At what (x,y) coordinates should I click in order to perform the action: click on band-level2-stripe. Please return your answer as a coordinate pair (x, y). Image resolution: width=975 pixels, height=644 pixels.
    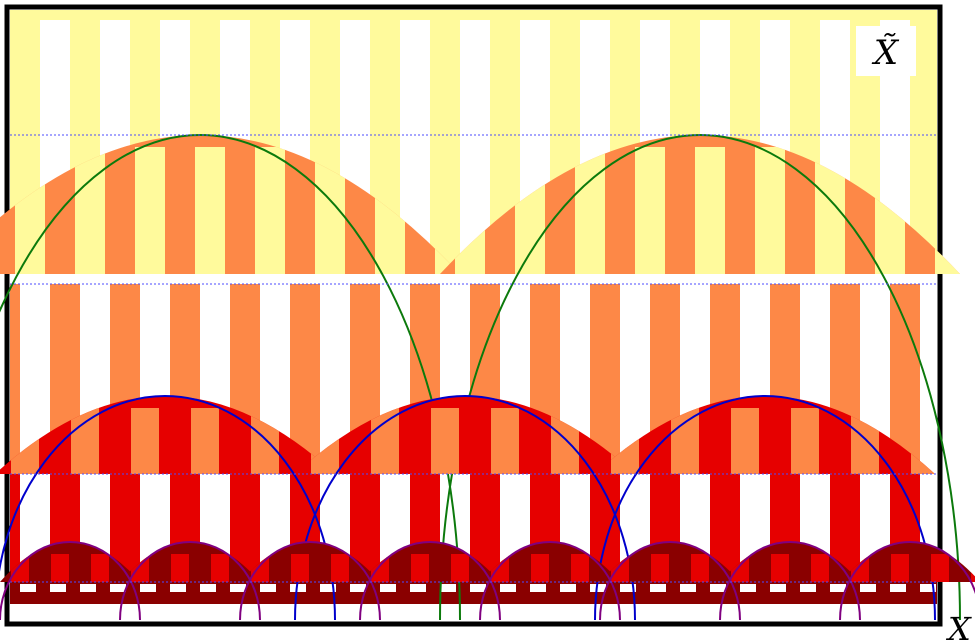
    Looking at the image, I should click on (928, 379).